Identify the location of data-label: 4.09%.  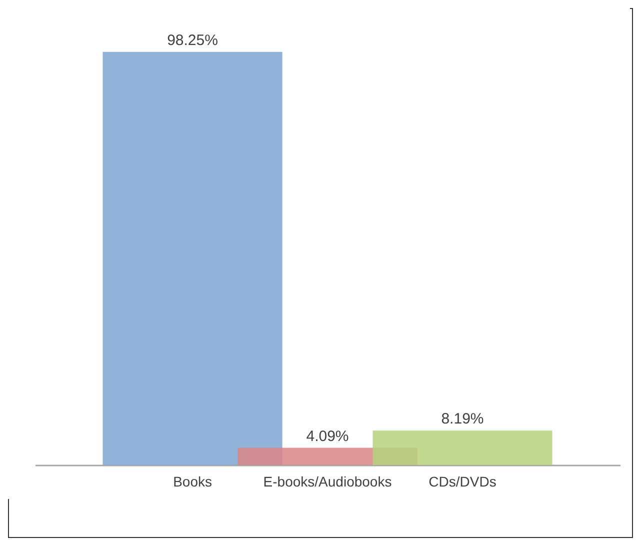
(327, 436).